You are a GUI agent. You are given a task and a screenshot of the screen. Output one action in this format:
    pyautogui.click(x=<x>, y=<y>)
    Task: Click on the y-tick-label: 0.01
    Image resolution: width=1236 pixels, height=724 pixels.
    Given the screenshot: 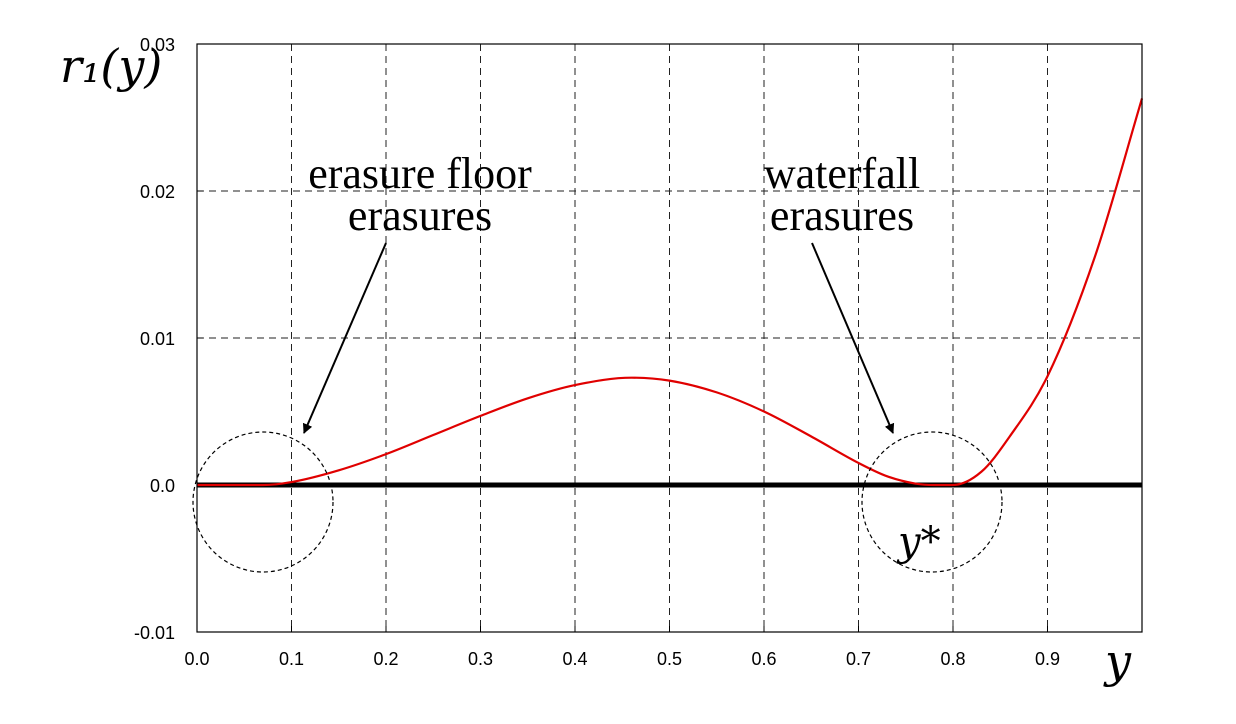 What is the action you would take?
    pyautogui.click(x=157, y=339)
    